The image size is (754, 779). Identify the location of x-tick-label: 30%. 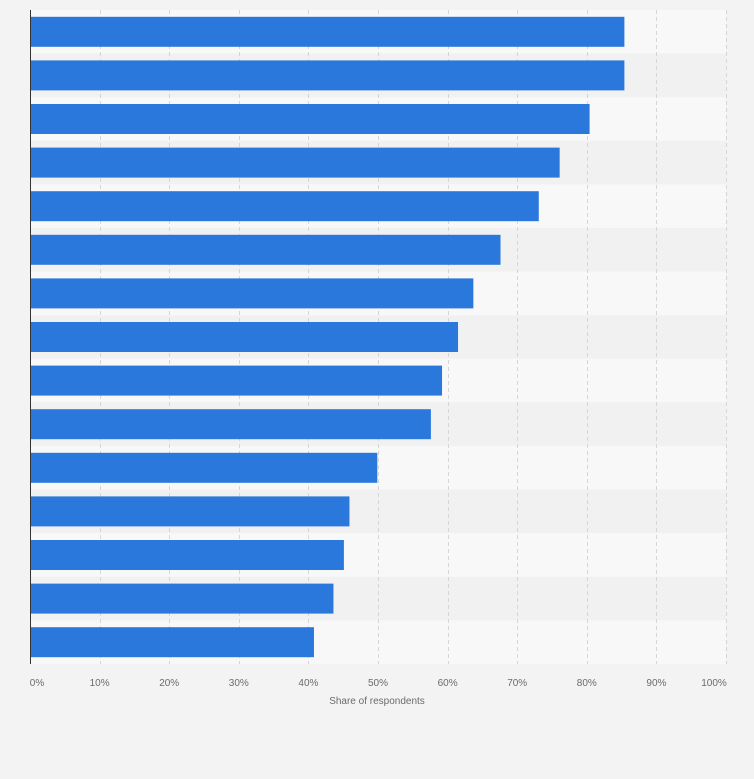
(239, 683).